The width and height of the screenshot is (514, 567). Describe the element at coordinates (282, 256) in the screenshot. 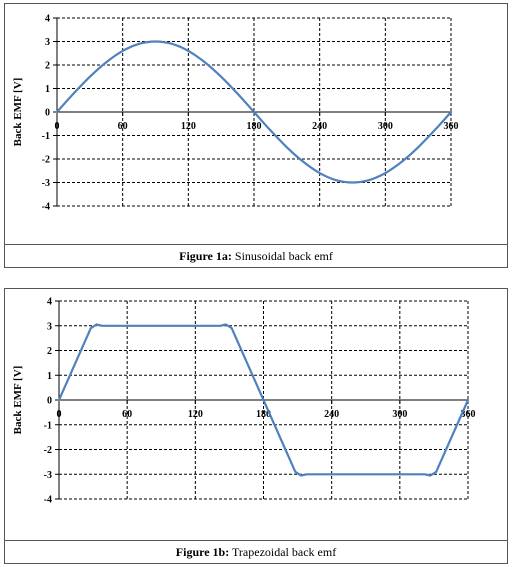

I see `figure-1a-caption-text: Sinusoidal back emf` at that location.